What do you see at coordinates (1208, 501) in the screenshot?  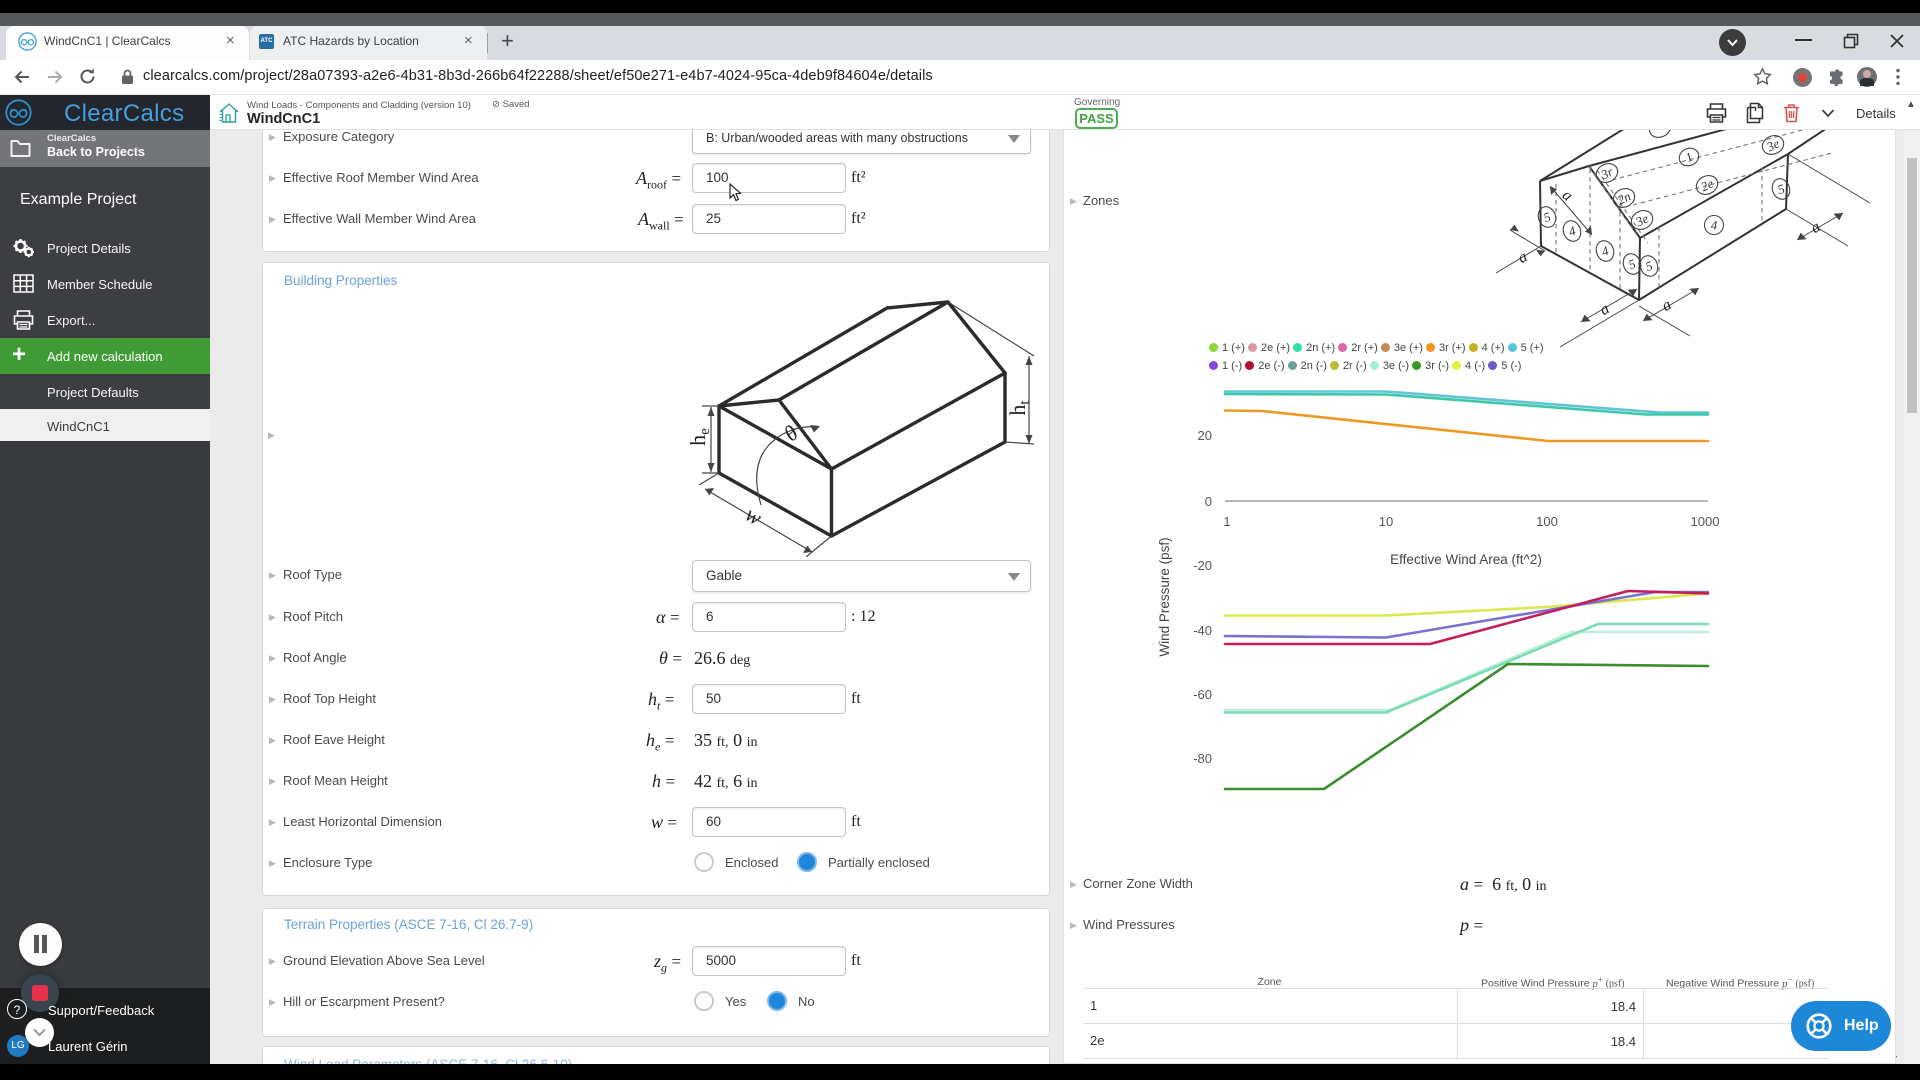 I see `svg-text: 0` at bounding box center [1208, 501].